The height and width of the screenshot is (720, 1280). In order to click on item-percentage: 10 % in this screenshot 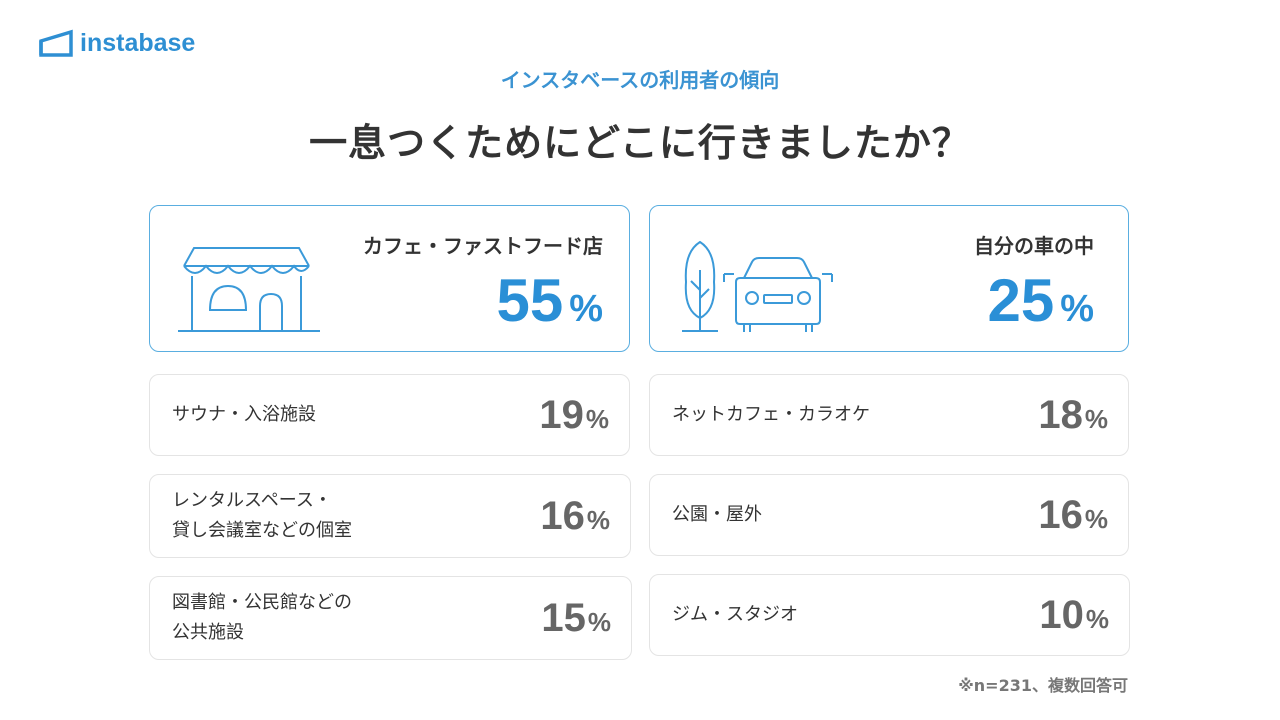, I will do `click(1074, 615)`.